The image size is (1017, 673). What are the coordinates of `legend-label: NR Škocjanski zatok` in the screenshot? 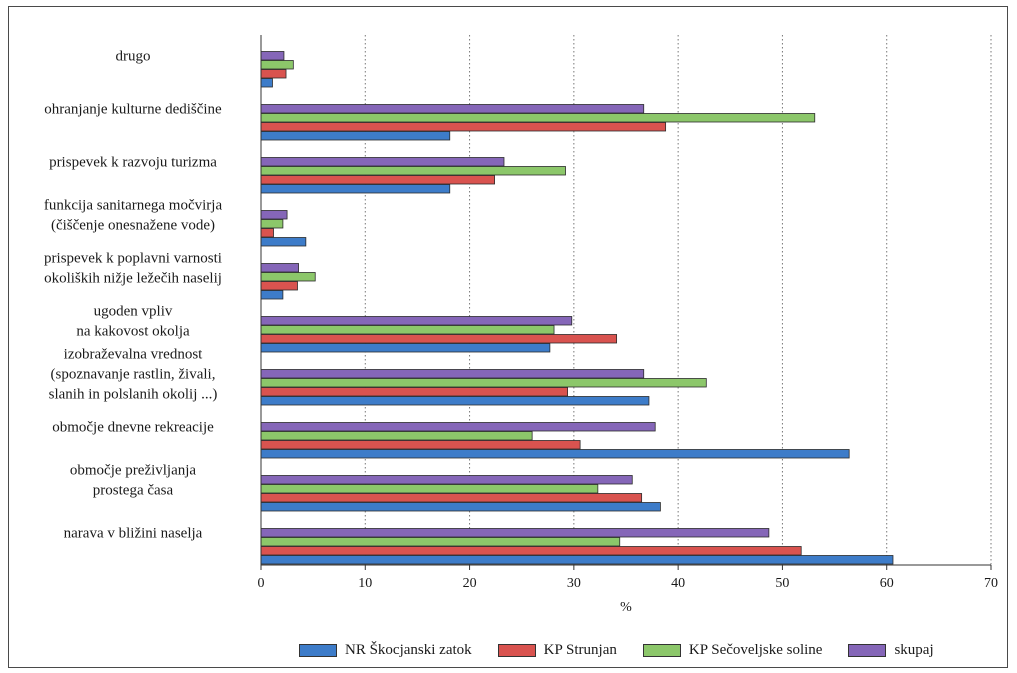 It's located at (408, 649).